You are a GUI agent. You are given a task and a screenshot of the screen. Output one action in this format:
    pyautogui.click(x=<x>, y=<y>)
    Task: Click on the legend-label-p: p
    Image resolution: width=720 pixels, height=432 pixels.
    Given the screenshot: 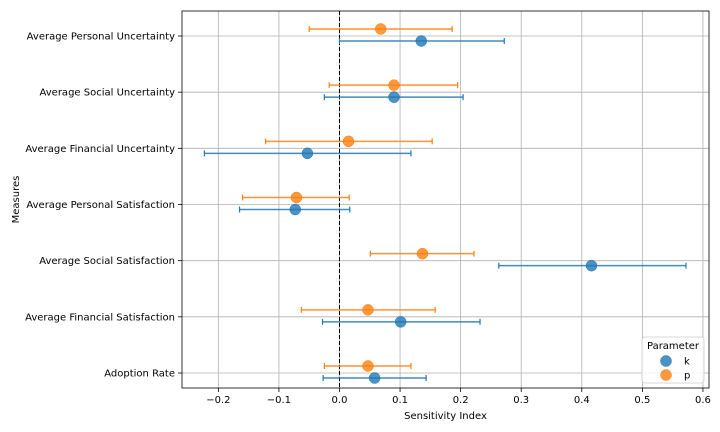 What is the action you would take?
    pyautogui.click(x=687, y=376)
    